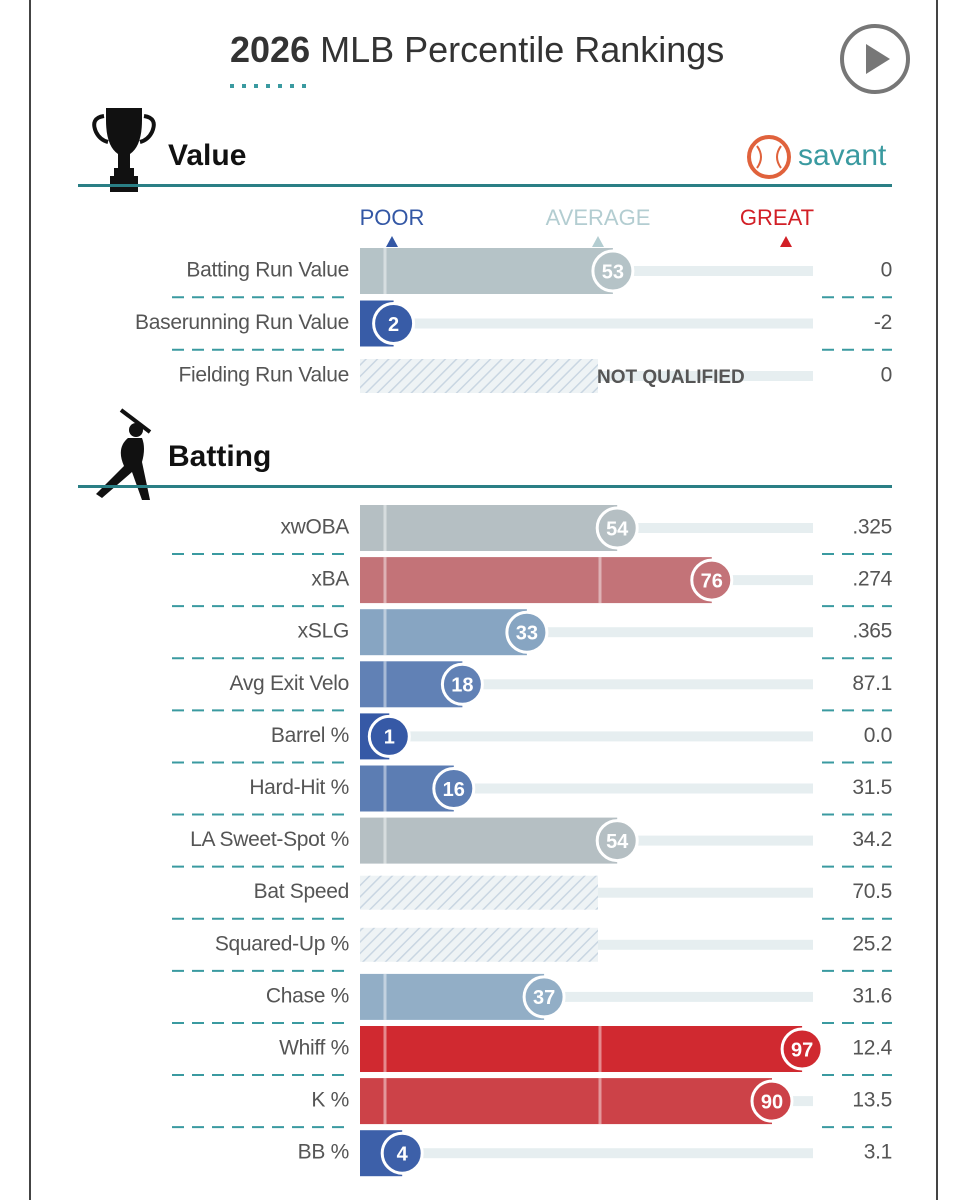 Image resolution: width=967 pixels, height=1200 pixels. I want to click on percentile-number: 33, so click(527, 633).